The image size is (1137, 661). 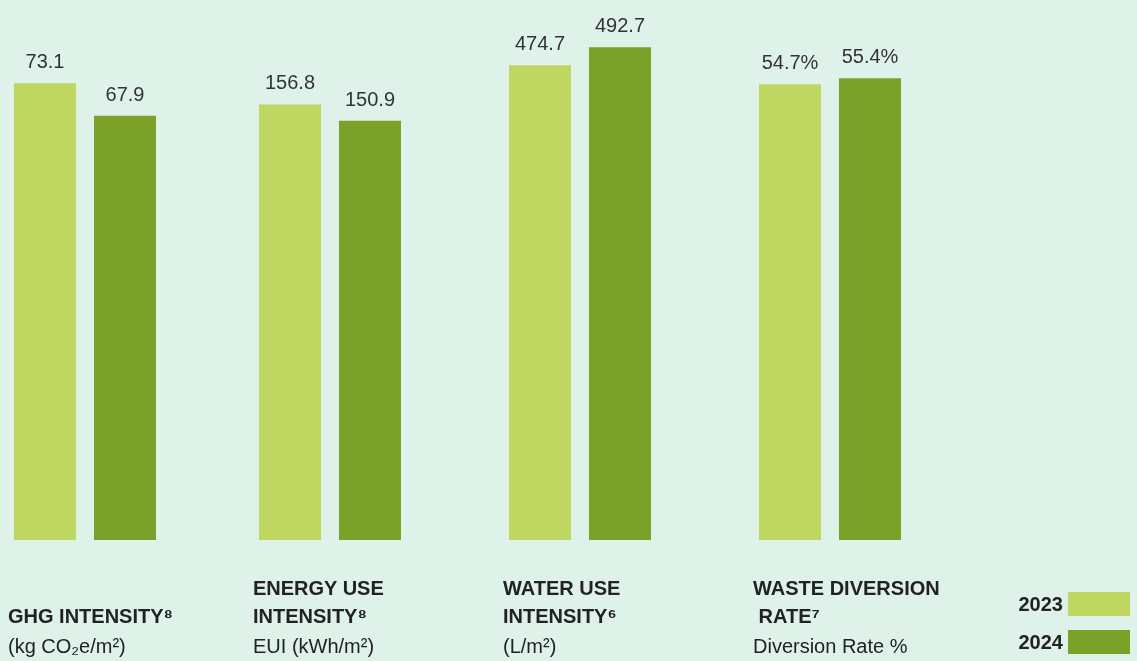 I want to click on text: GHG INTENSITY⁸, so click(x=91, y=616).